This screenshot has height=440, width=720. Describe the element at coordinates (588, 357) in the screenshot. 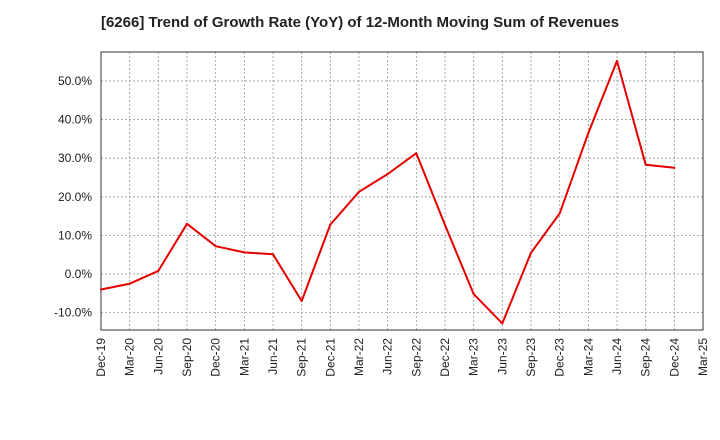

I see `x-tick-label: Mar-24` at that location.